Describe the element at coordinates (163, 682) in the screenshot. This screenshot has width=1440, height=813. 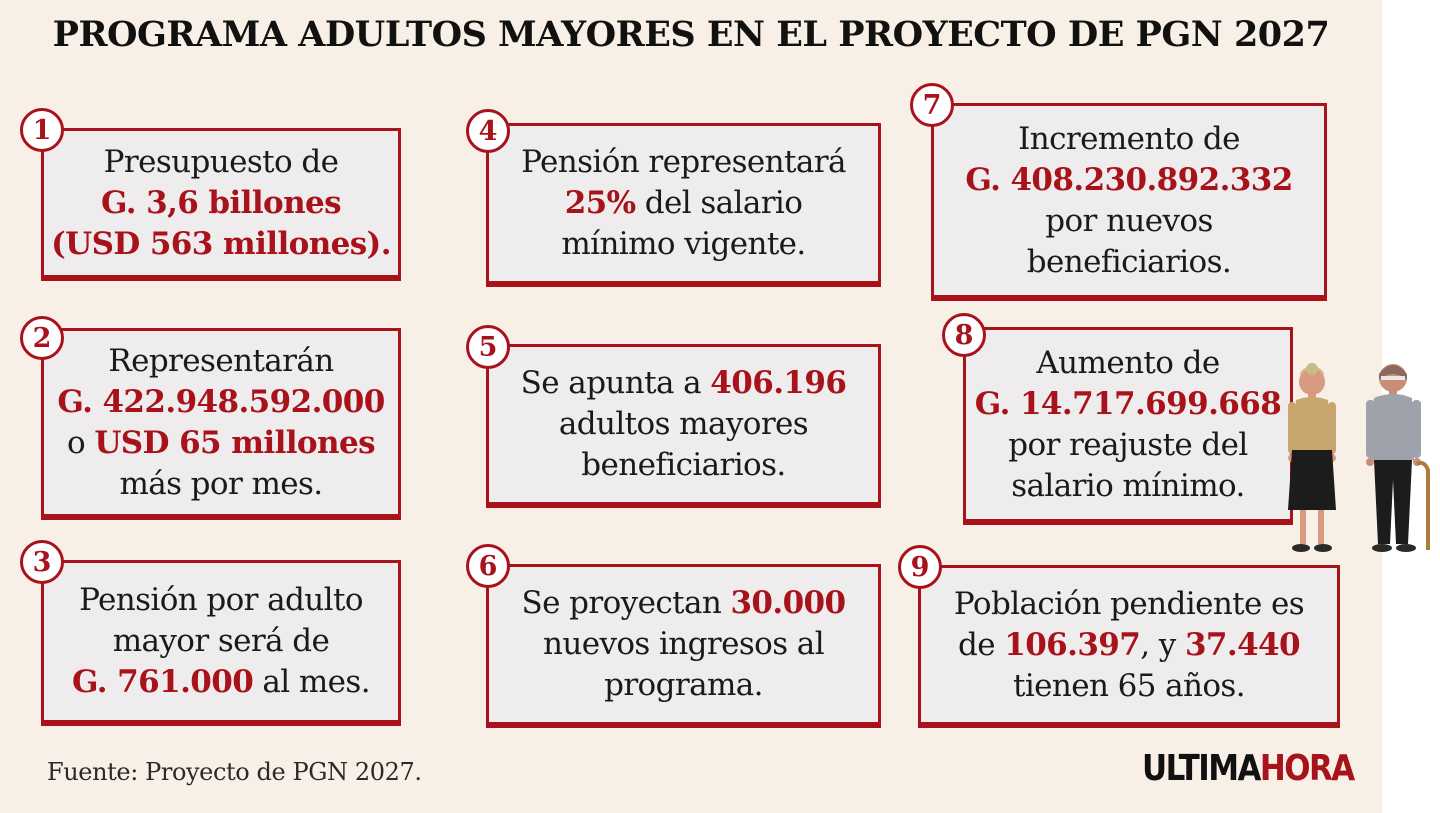
I see `highlight-text: G. 761.000` at that location.